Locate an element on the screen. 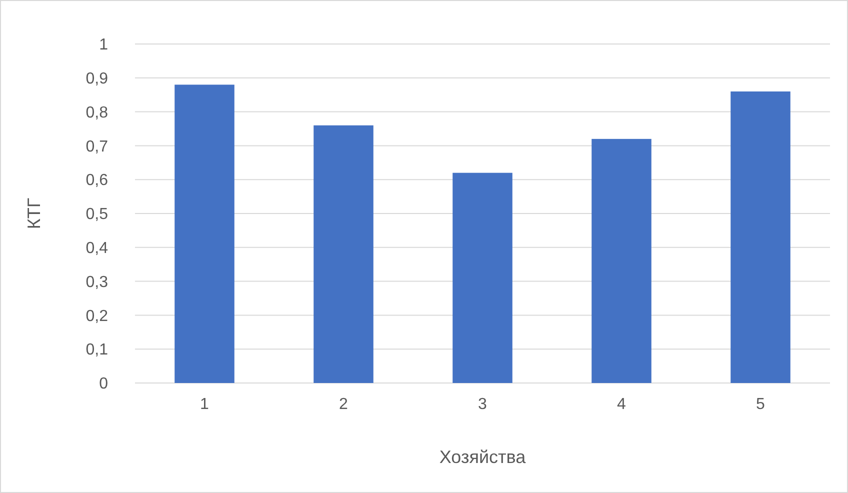 This screenshot has width=848, height=493. y-tick-label: 0 is located at coordinates (103, 384).